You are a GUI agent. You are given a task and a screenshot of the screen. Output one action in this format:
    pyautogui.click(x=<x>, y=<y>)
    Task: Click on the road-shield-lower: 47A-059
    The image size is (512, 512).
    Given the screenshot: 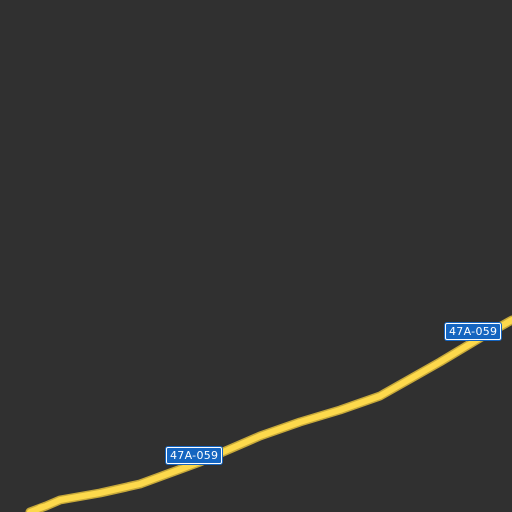 What is the action you would take?
    pyautogui.click(x=194, y=455)
    